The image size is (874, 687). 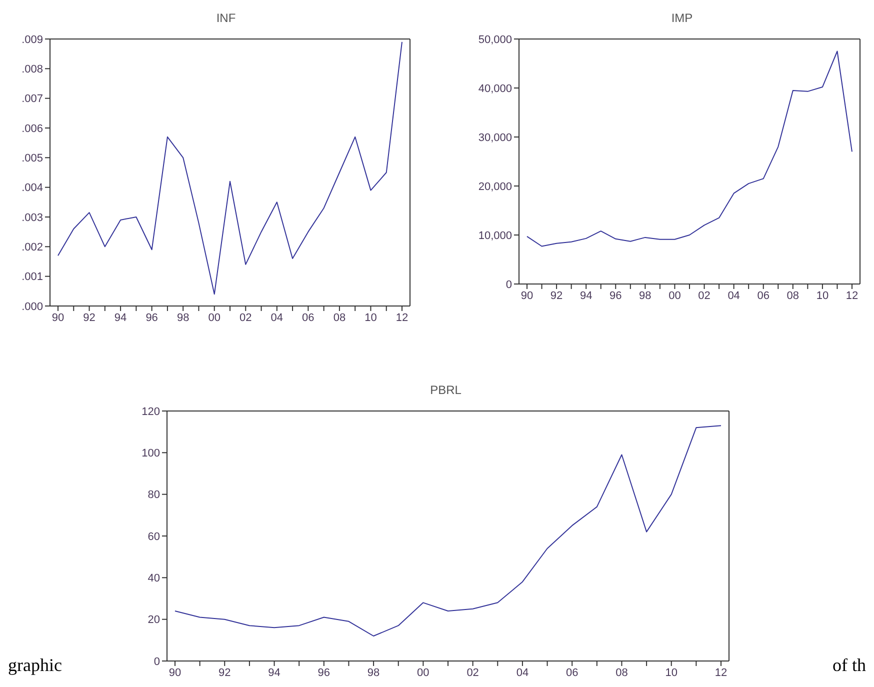 I want to click on text: of th, so click(x=849, y=665).